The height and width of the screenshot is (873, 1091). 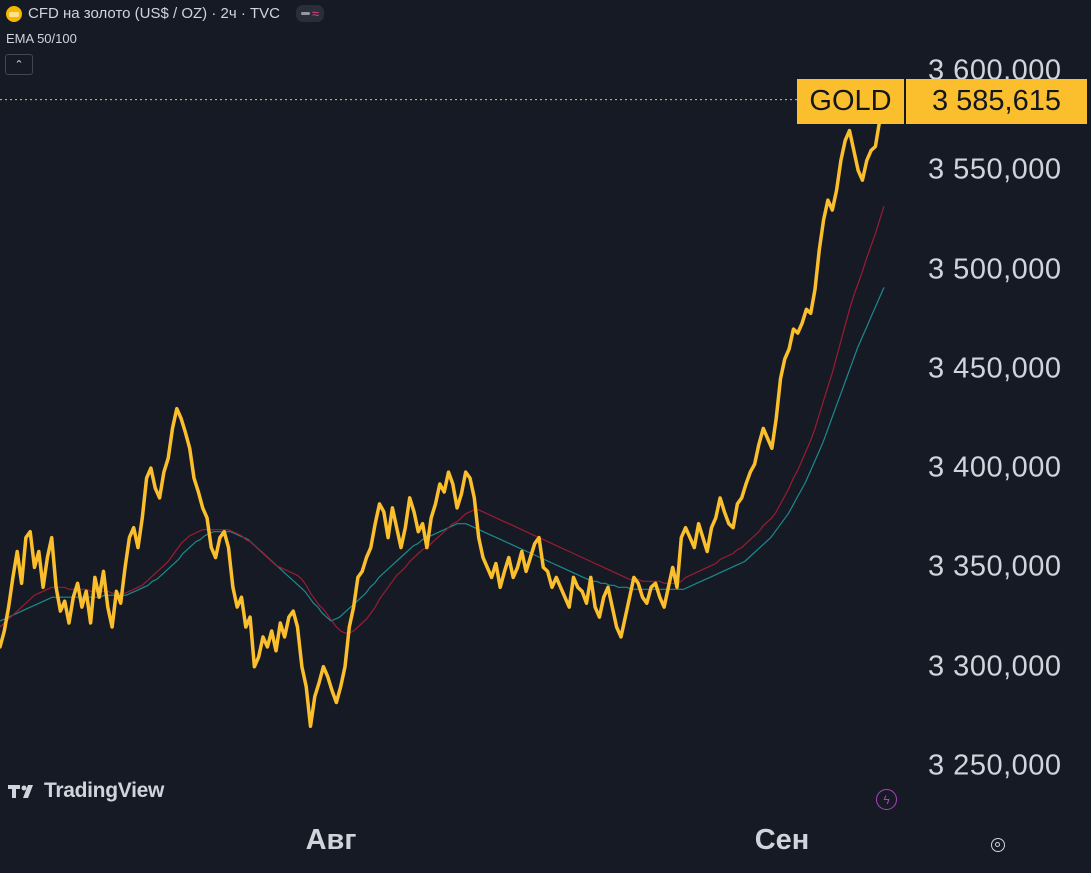 I want to click on logo-text: TradingView, so click(x=104, y=790).